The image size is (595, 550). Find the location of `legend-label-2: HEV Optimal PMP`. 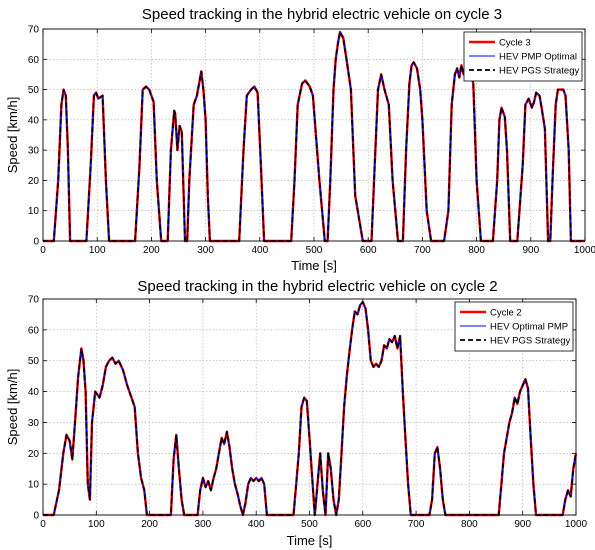

legend-label-2: HEV Optimal PMP is located at coordinates (529, 327).